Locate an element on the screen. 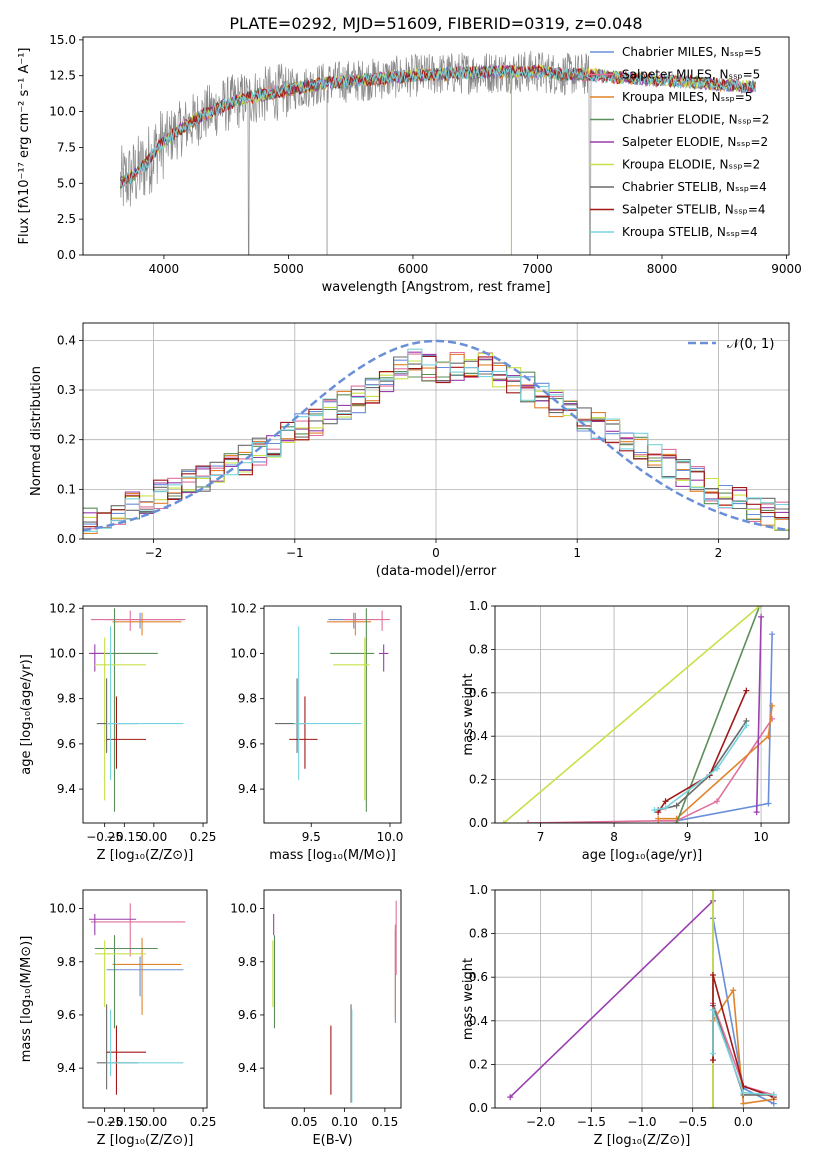  legend-entry: Salpeter STELIB, Nₛₛₚ=4 is located at coordinates (694, 210).